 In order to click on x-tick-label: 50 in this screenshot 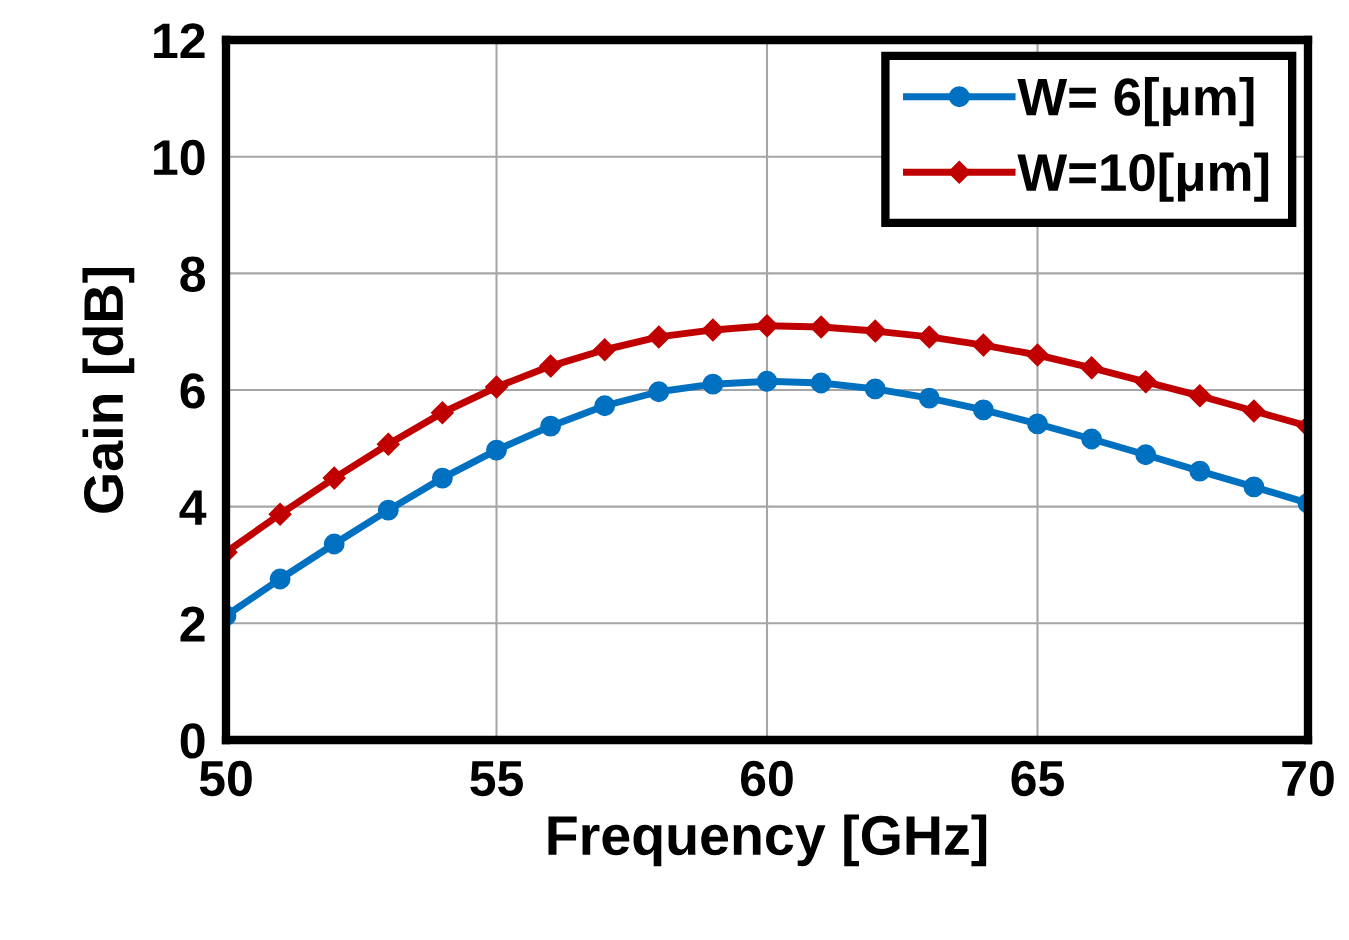, I will do `click(225, 778)`.